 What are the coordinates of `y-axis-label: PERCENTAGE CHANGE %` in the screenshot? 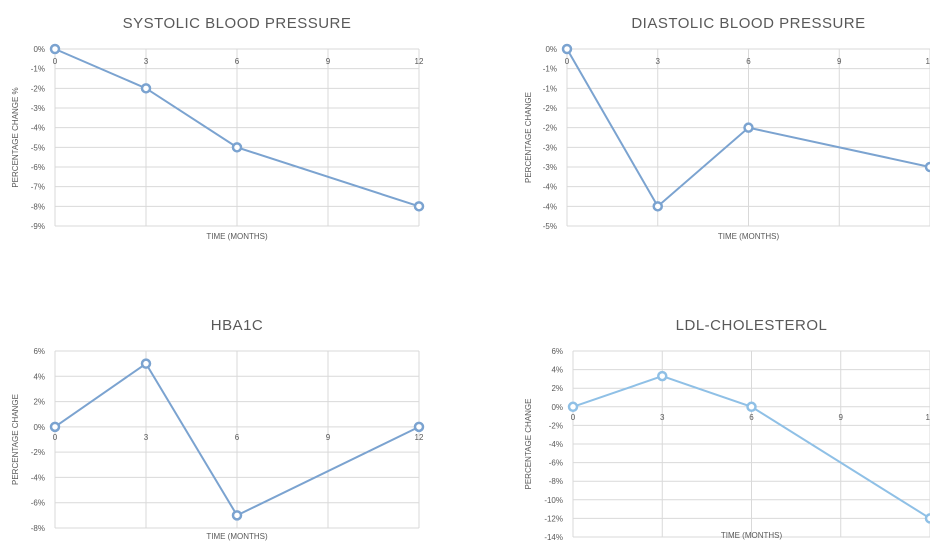 It's located at (15, 137).